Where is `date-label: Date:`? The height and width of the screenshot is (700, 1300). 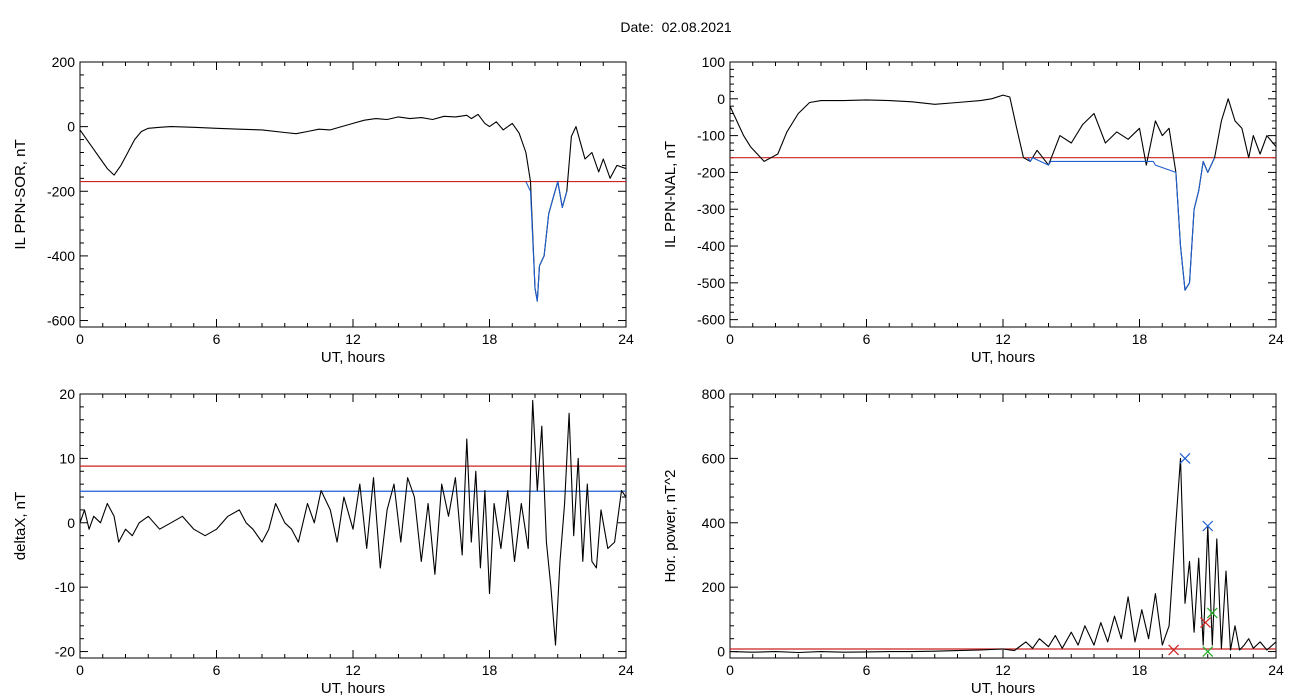
date-label: Date: is located at coordinates (637, 27).